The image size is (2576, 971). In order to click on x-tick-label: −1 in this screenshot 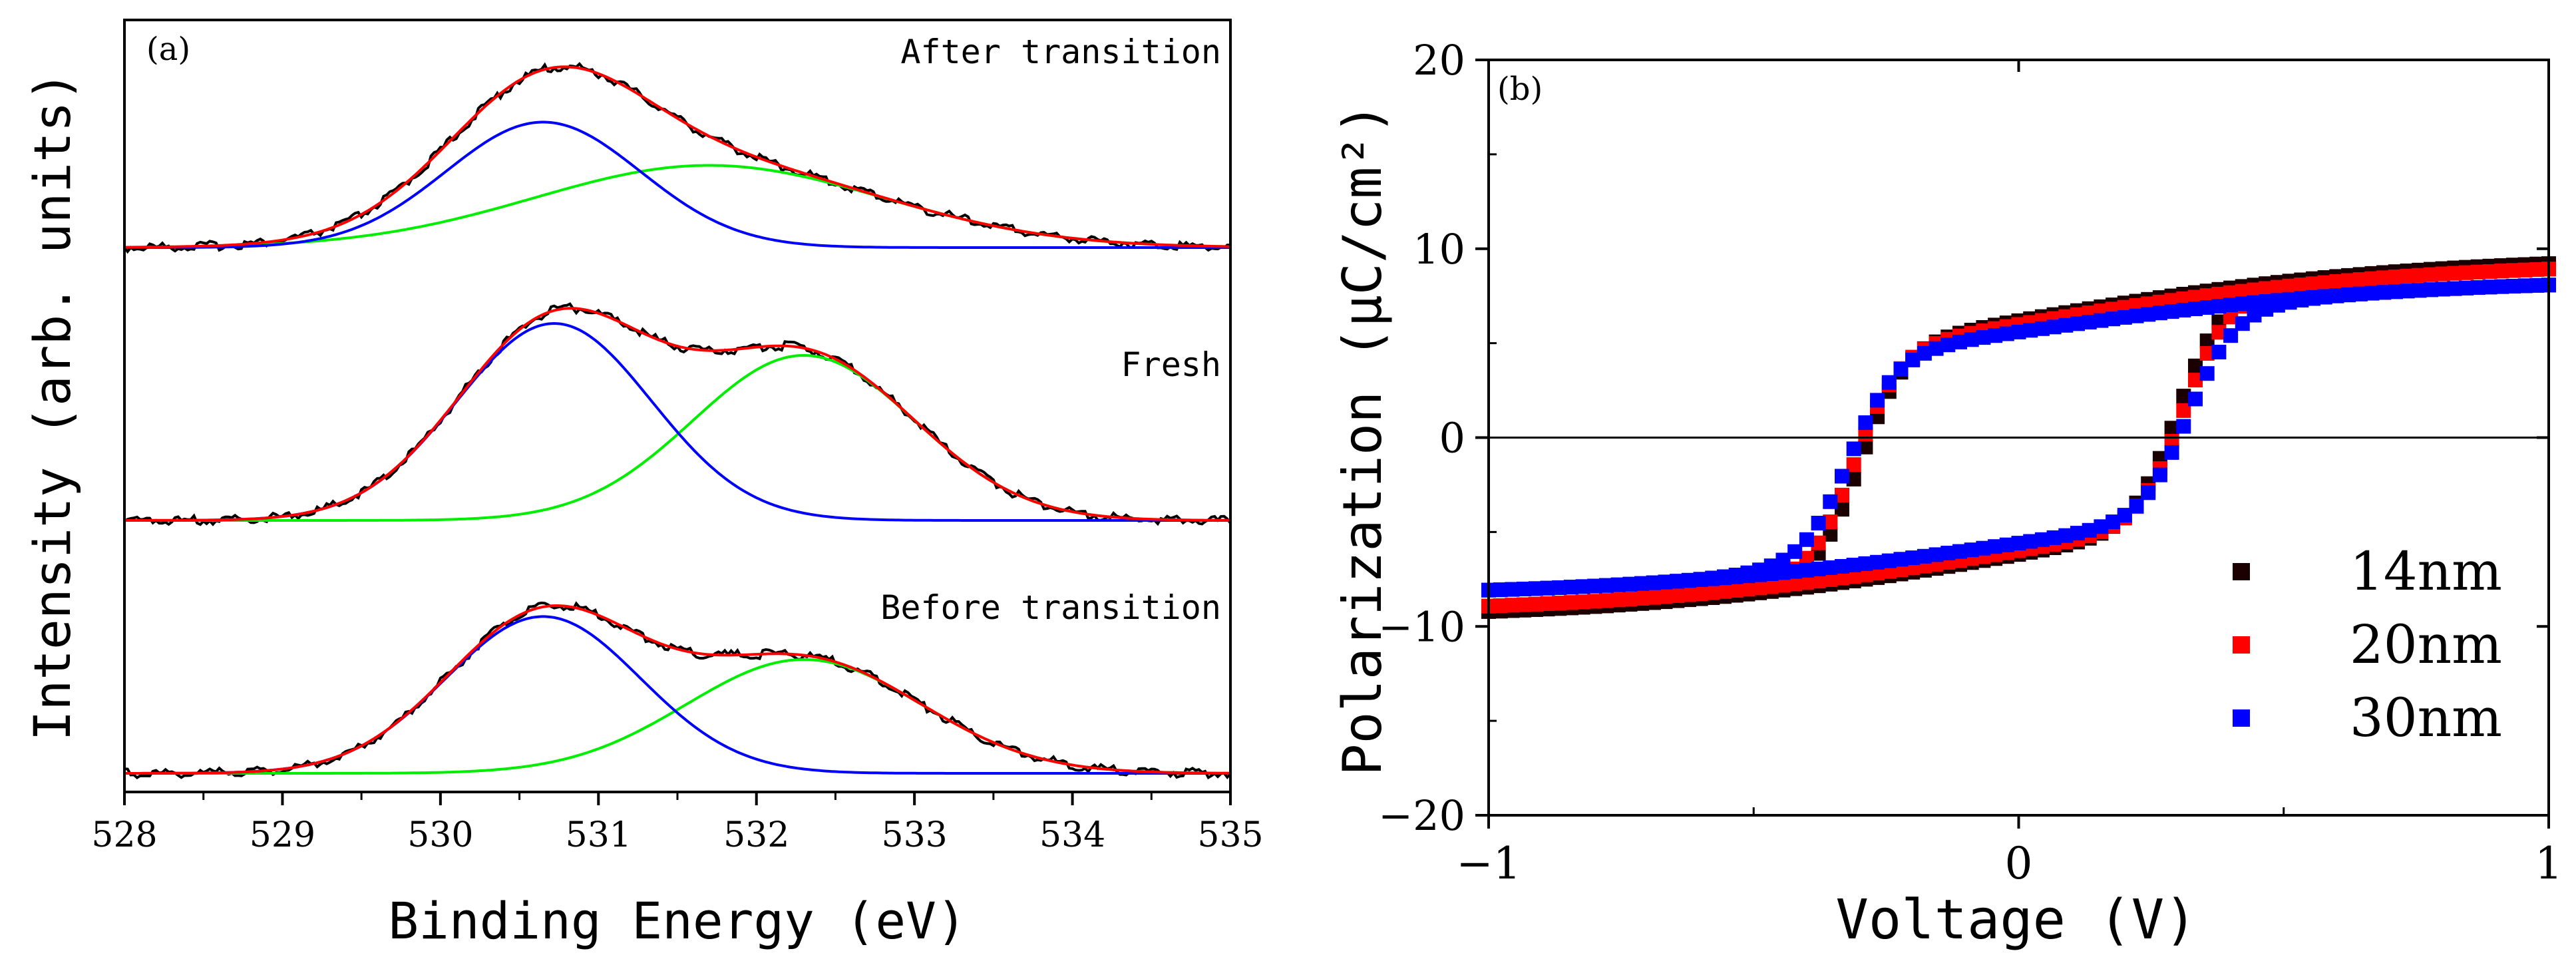, I will do `click(1489, 864)`.